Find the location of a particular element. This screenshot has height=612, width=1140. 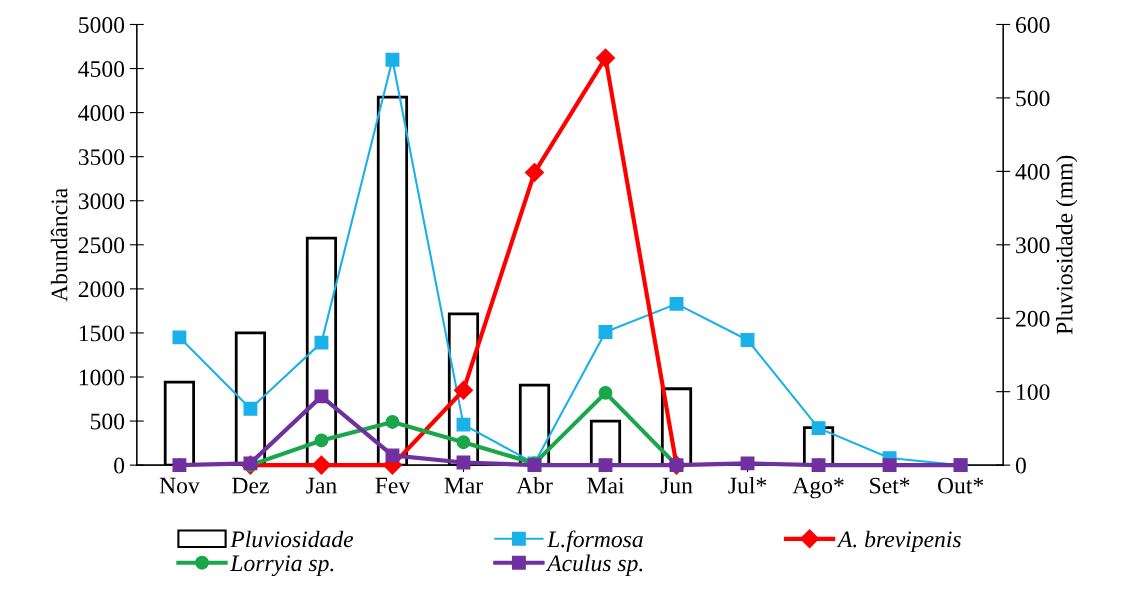

x-tick-label: Nov is located at coordinates (179, 485).